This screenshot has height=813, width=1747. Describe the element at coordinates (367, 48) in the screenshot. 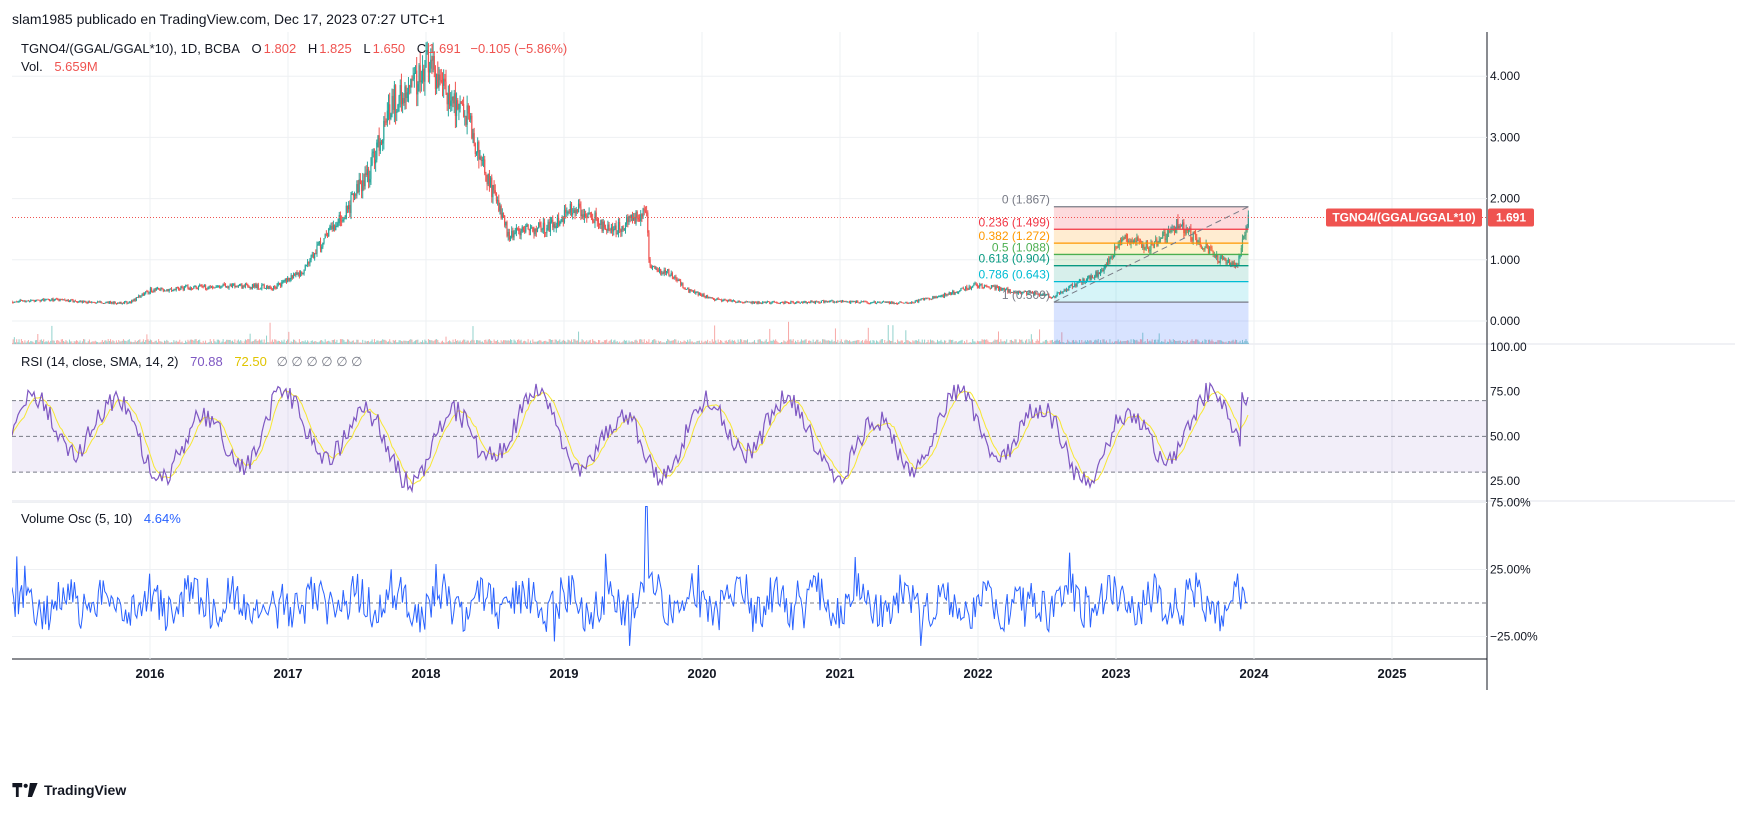

I see `legend-l-label: L` at that location.